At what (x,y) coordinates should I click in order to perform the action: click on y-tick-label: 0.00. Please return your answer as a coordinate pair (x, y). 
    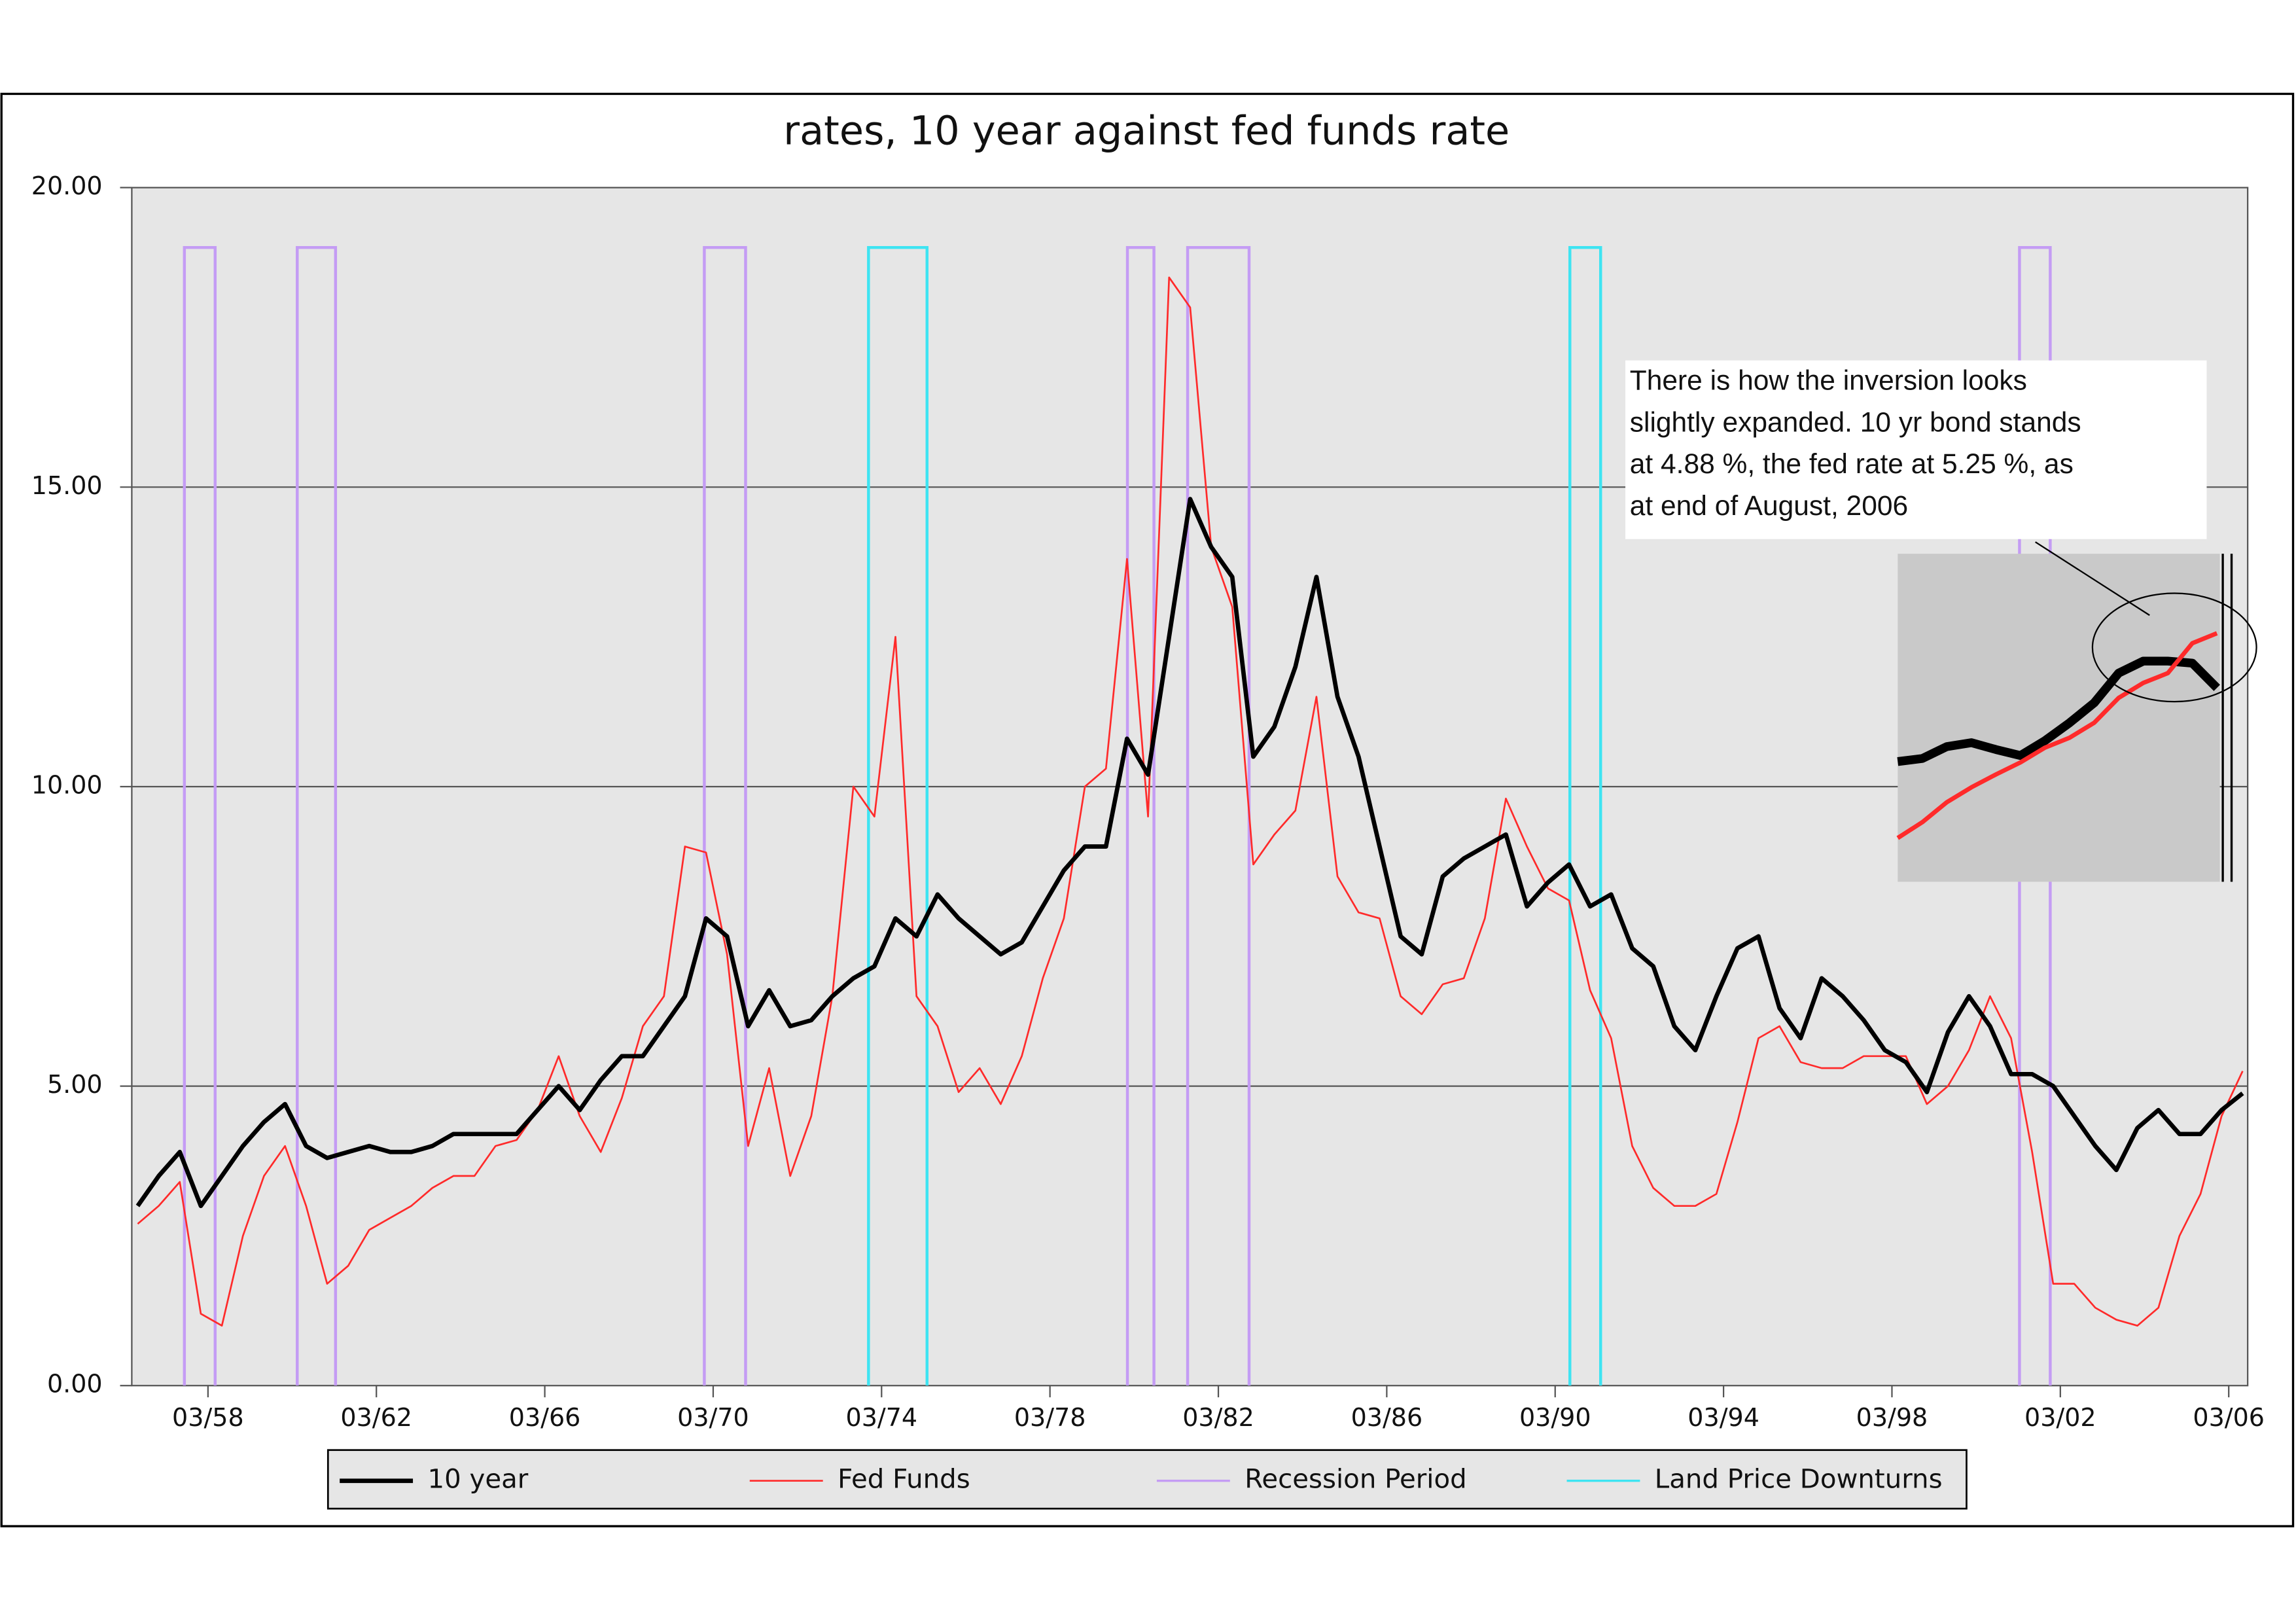
    Looking at the image, I should click on (75, 1384).